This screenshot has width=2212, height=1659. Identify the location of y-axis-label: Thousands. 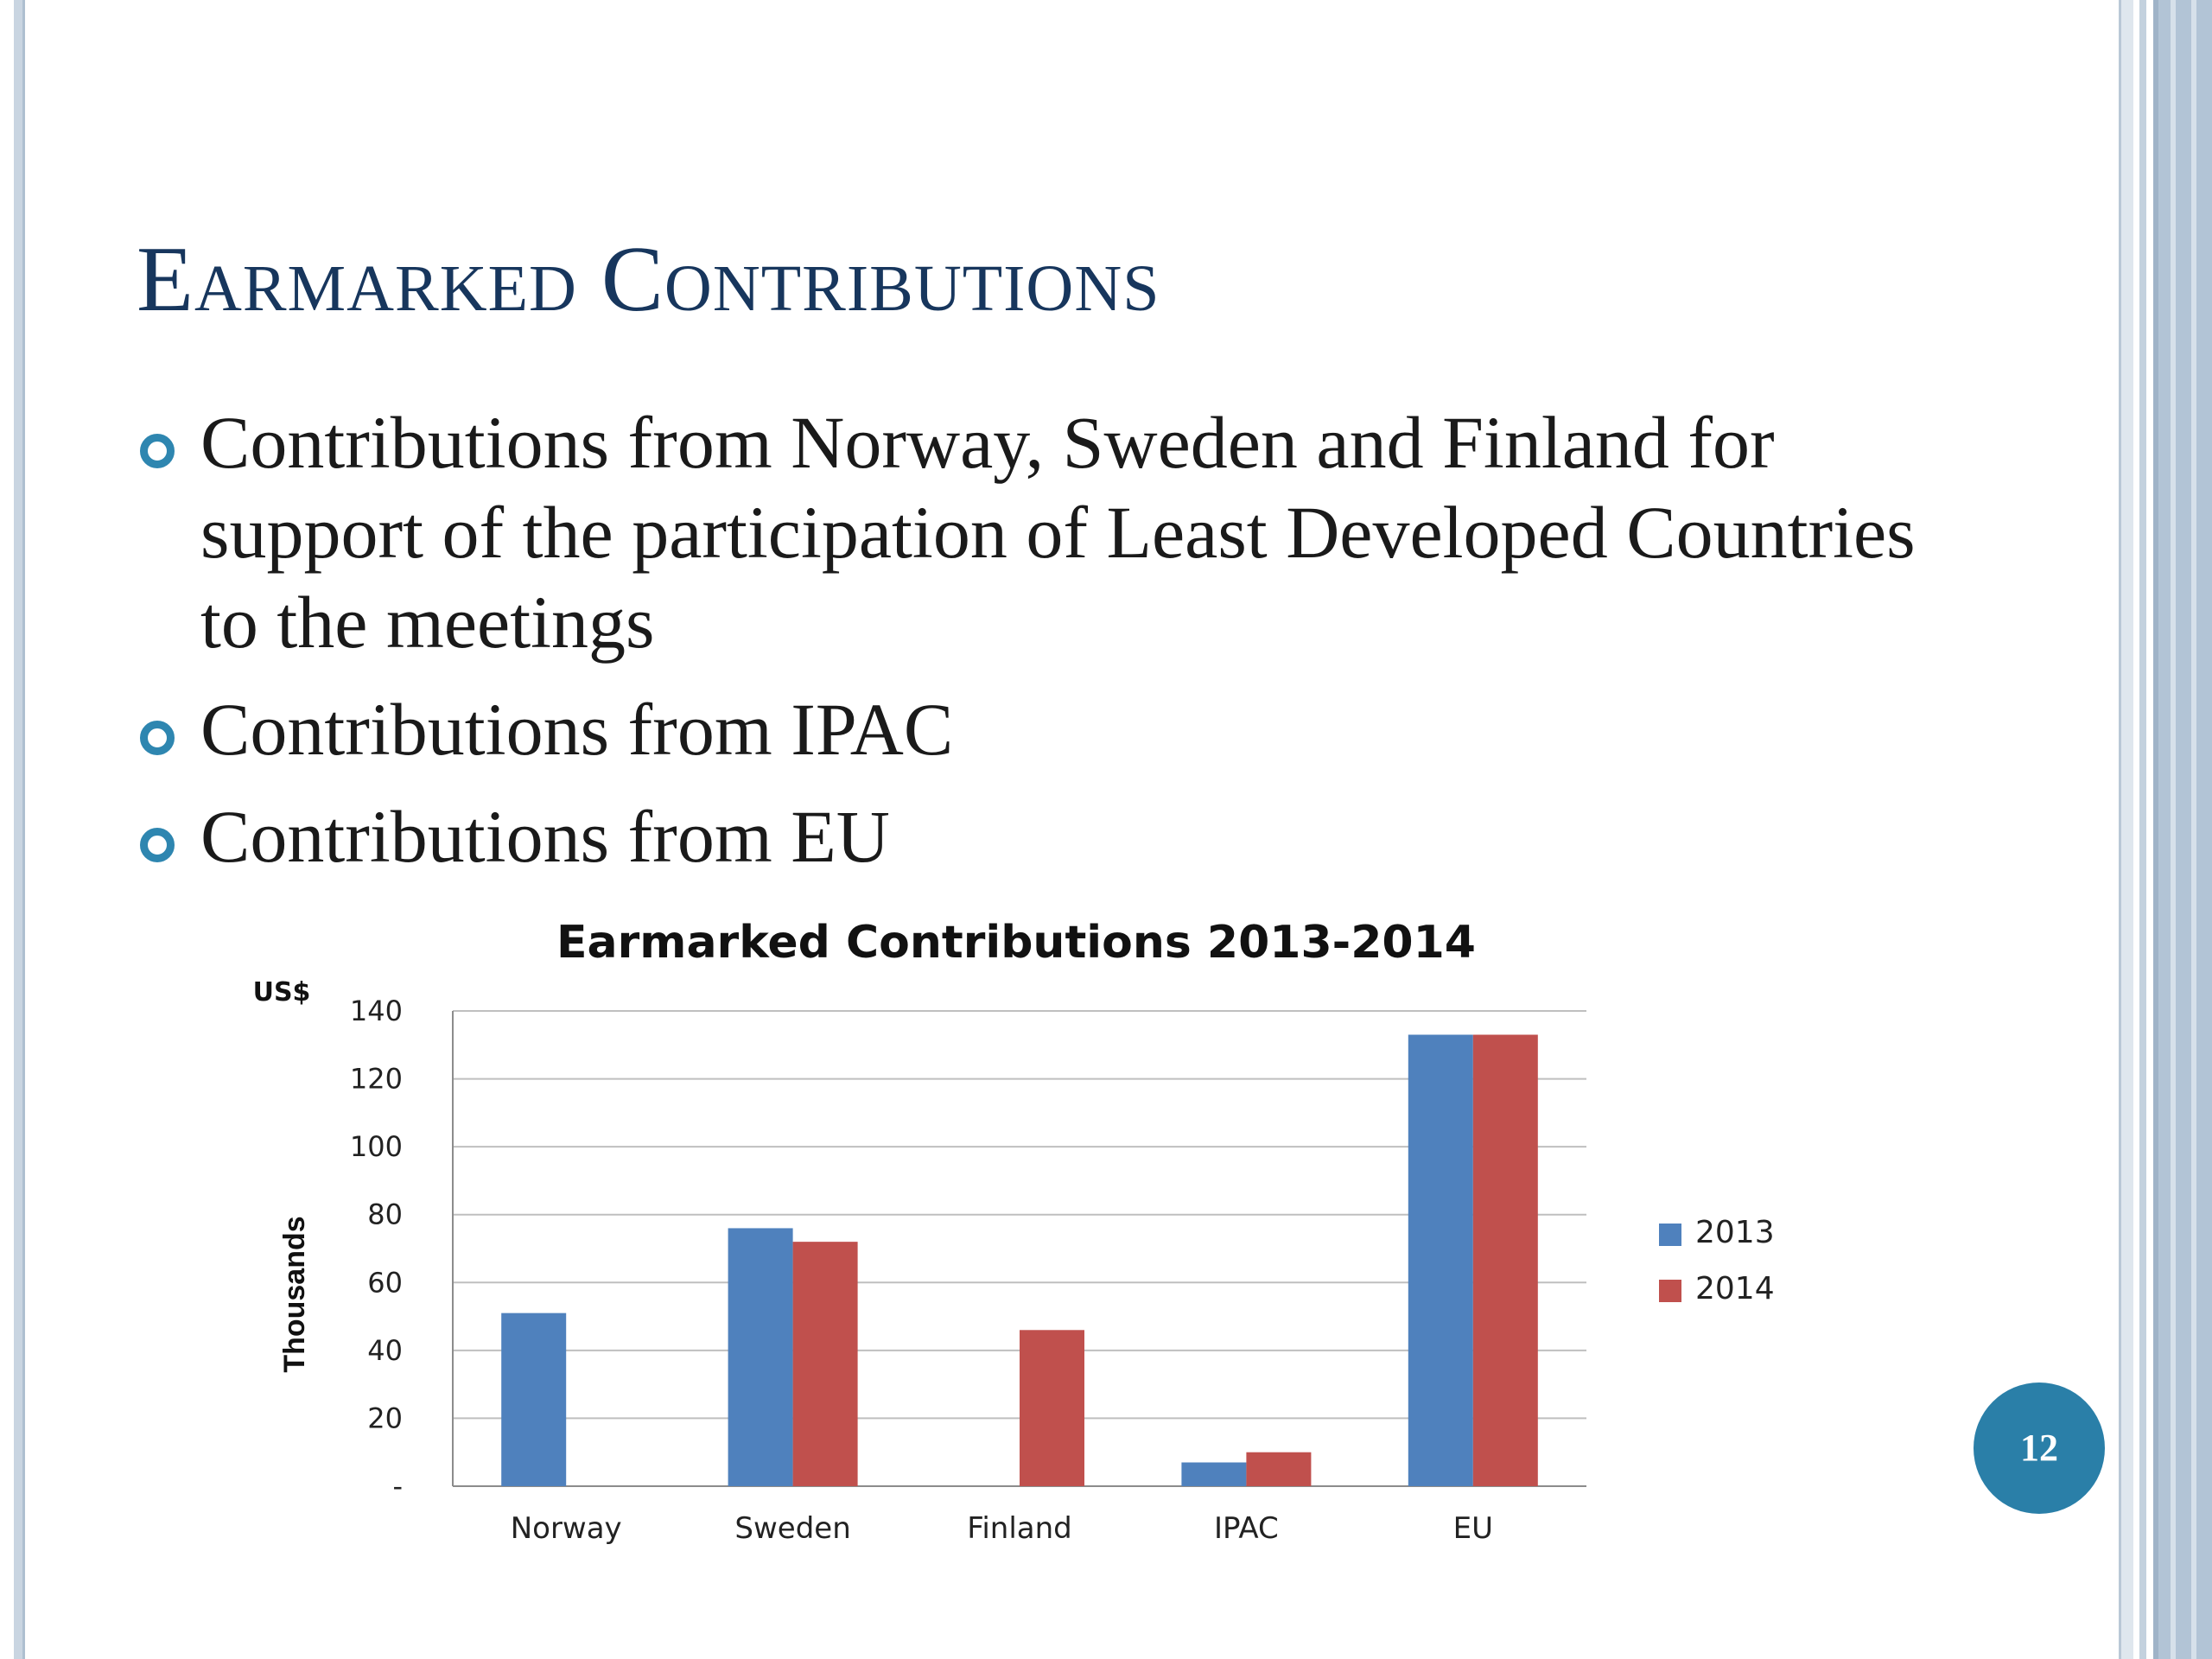
(294, 1294).